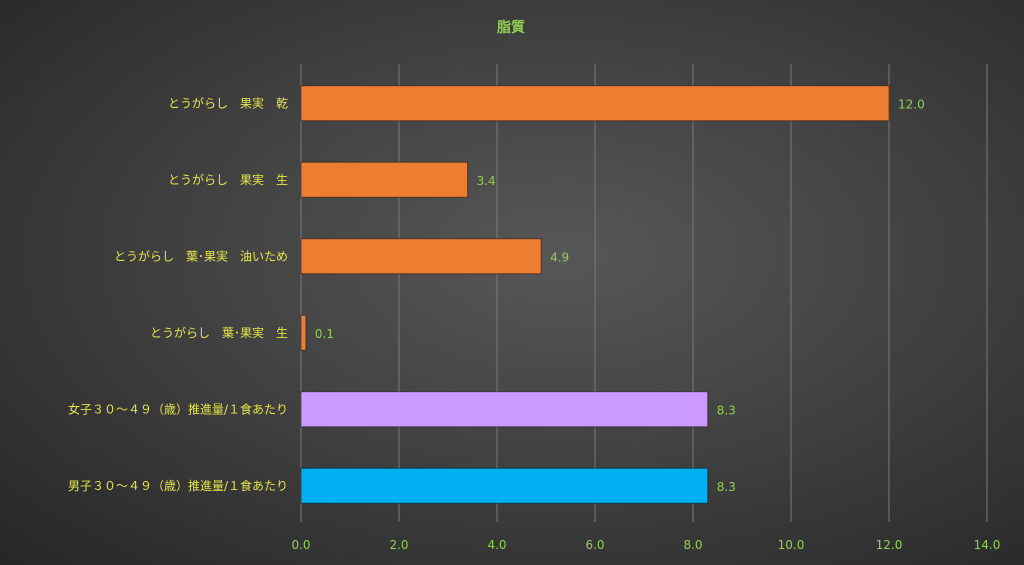  I want to click on x-tick-label: 8.0, so click(692, 545).